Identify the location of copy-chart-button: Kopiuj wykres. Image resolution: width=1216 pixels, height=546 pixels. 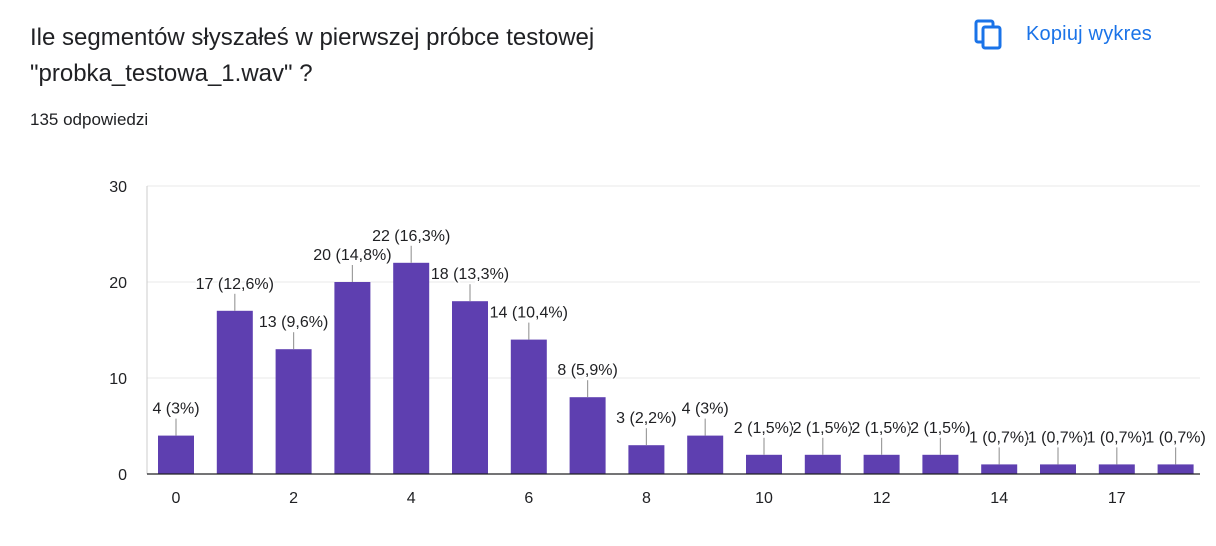
(1062, 34).